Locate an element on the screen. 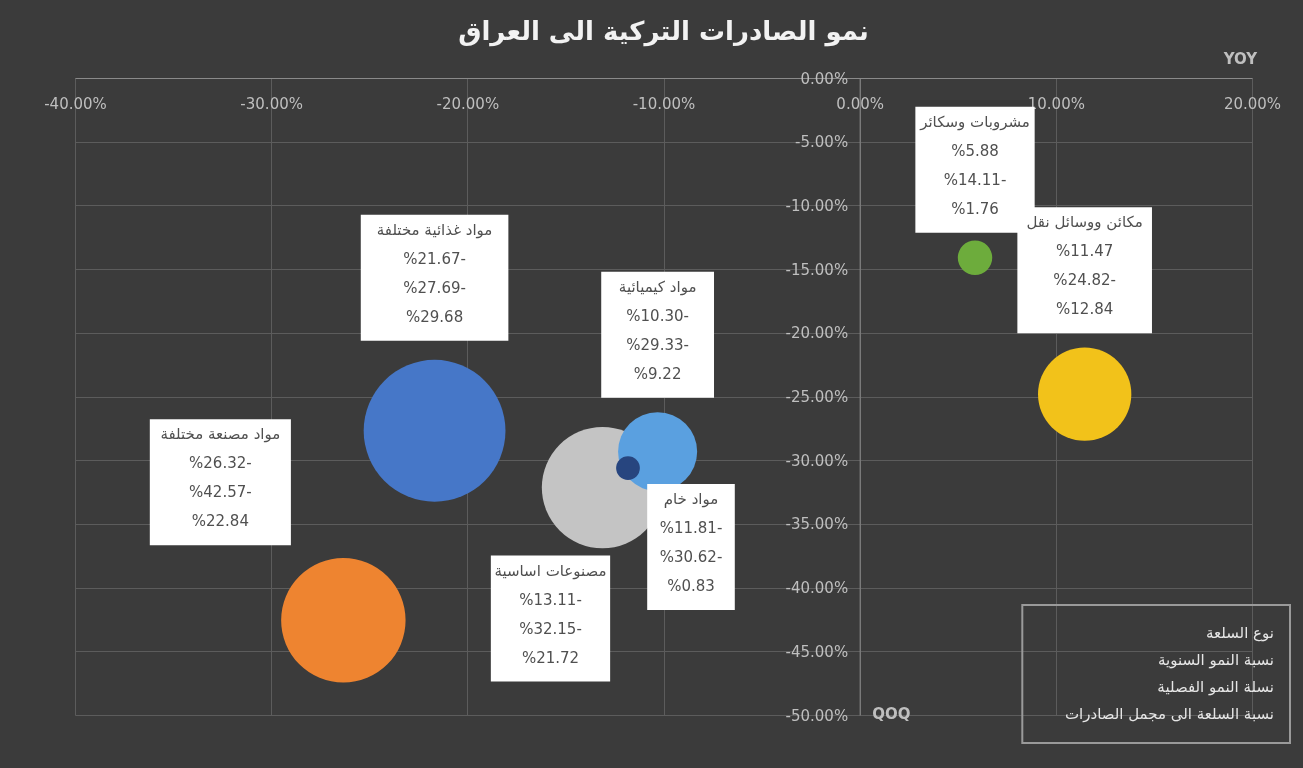 This screenshot has height=768, width=1303. x-tick-label: 10.00% is located at coordinates (1056, 103).